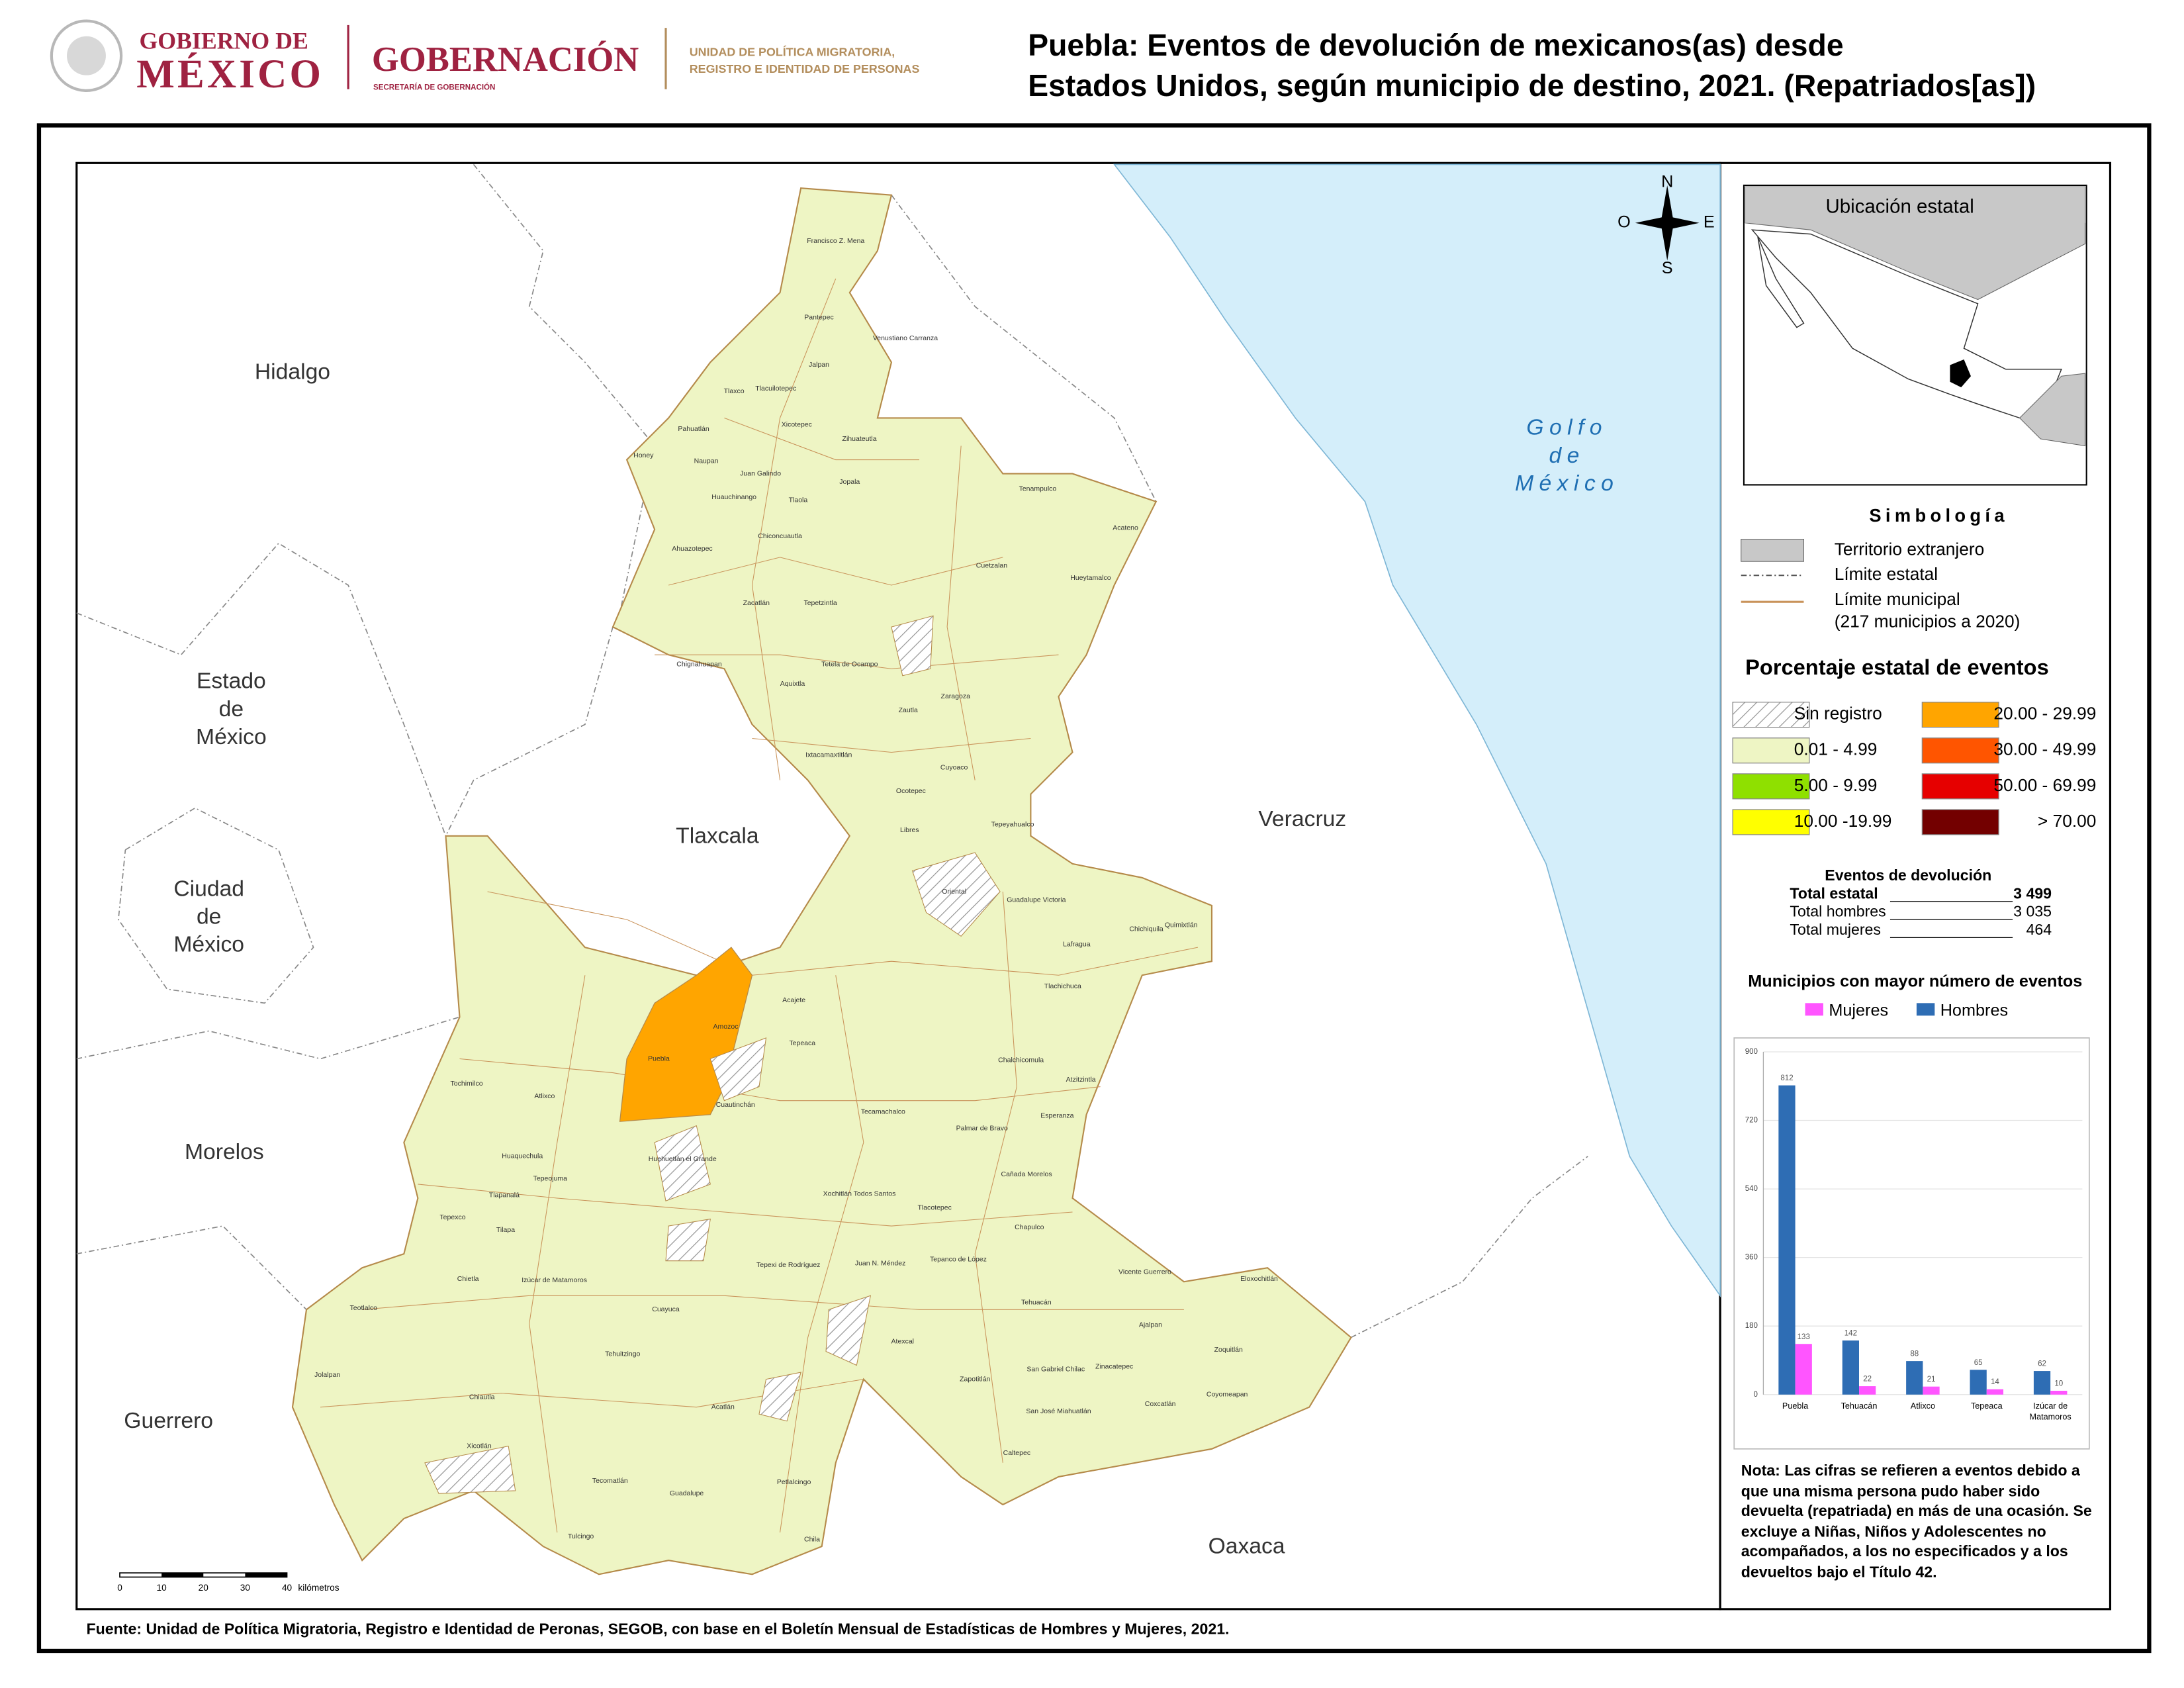 This screenshot has height=1688, width=2184. Describe the element at coordinates (1786, 1078) in the screenshot. I see `value-label: 812` at that location.